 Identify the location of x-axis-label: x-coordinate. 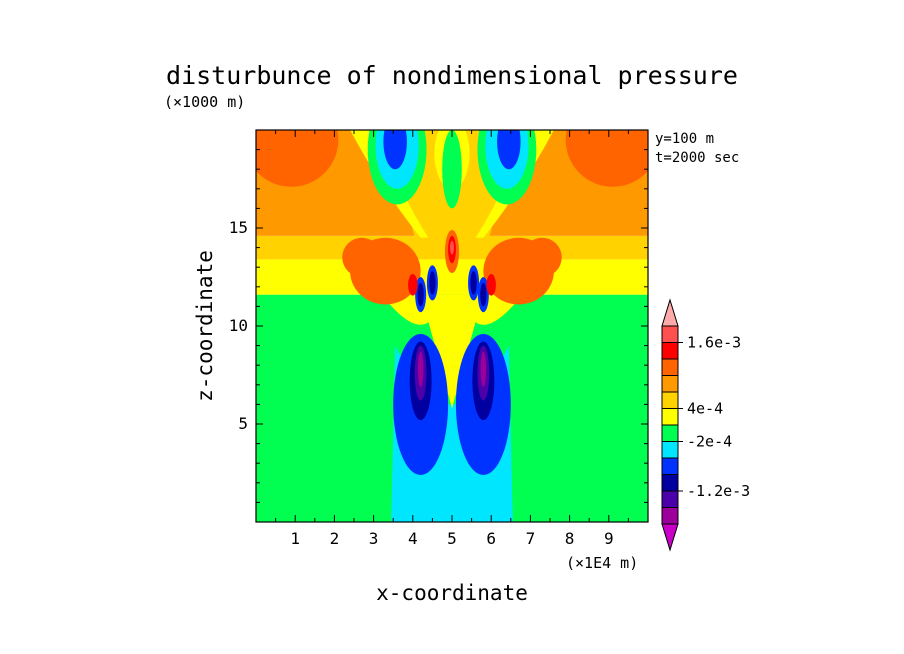
(452, 593).